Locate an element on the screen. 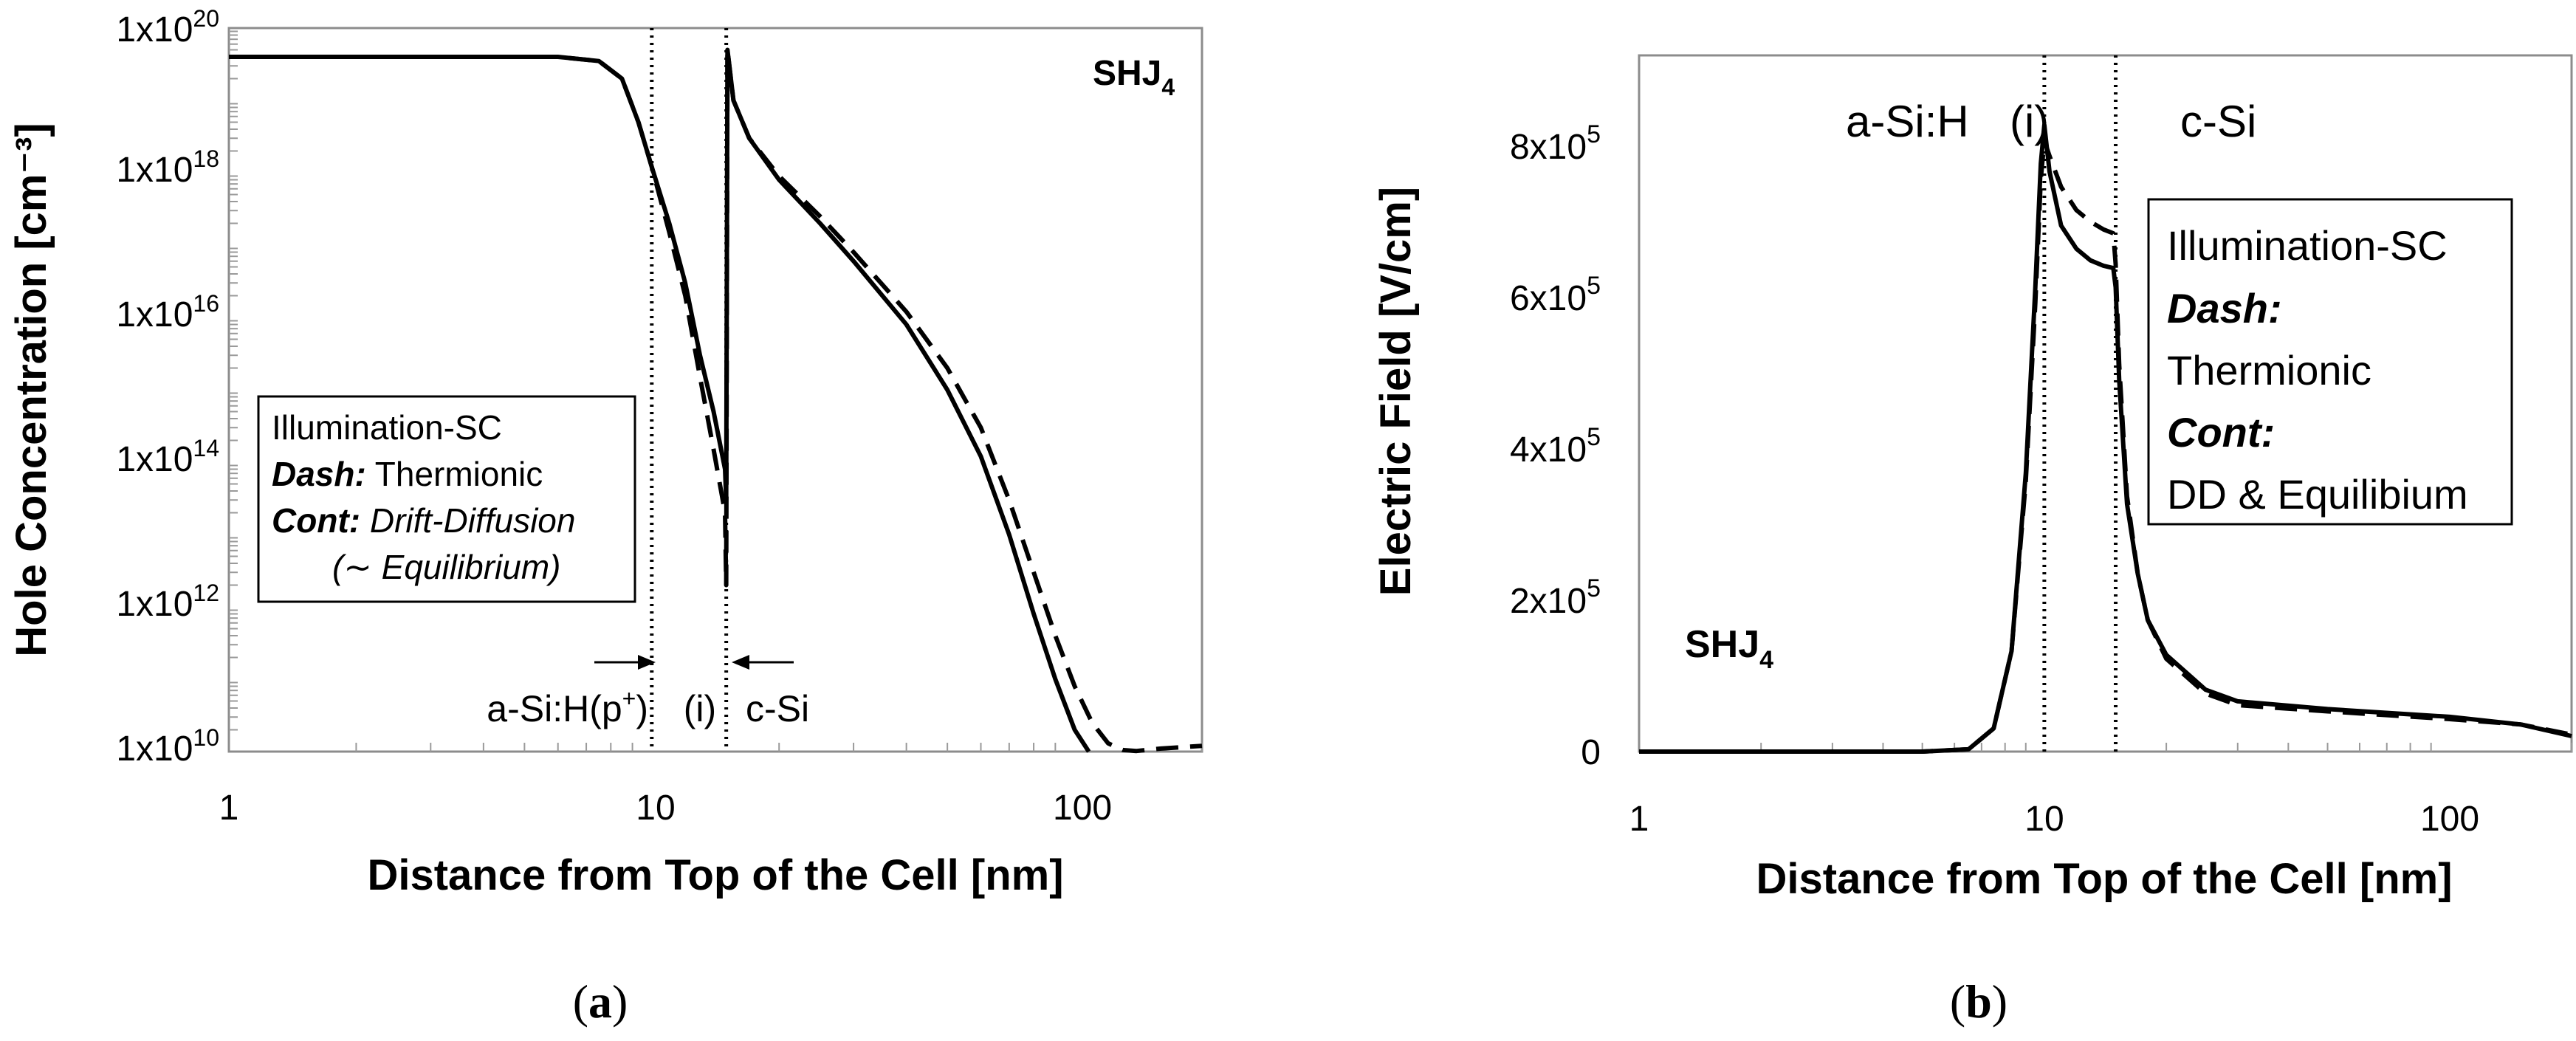  panel-a-region-label-csi: c-Si is located at coordinates (777, 708).